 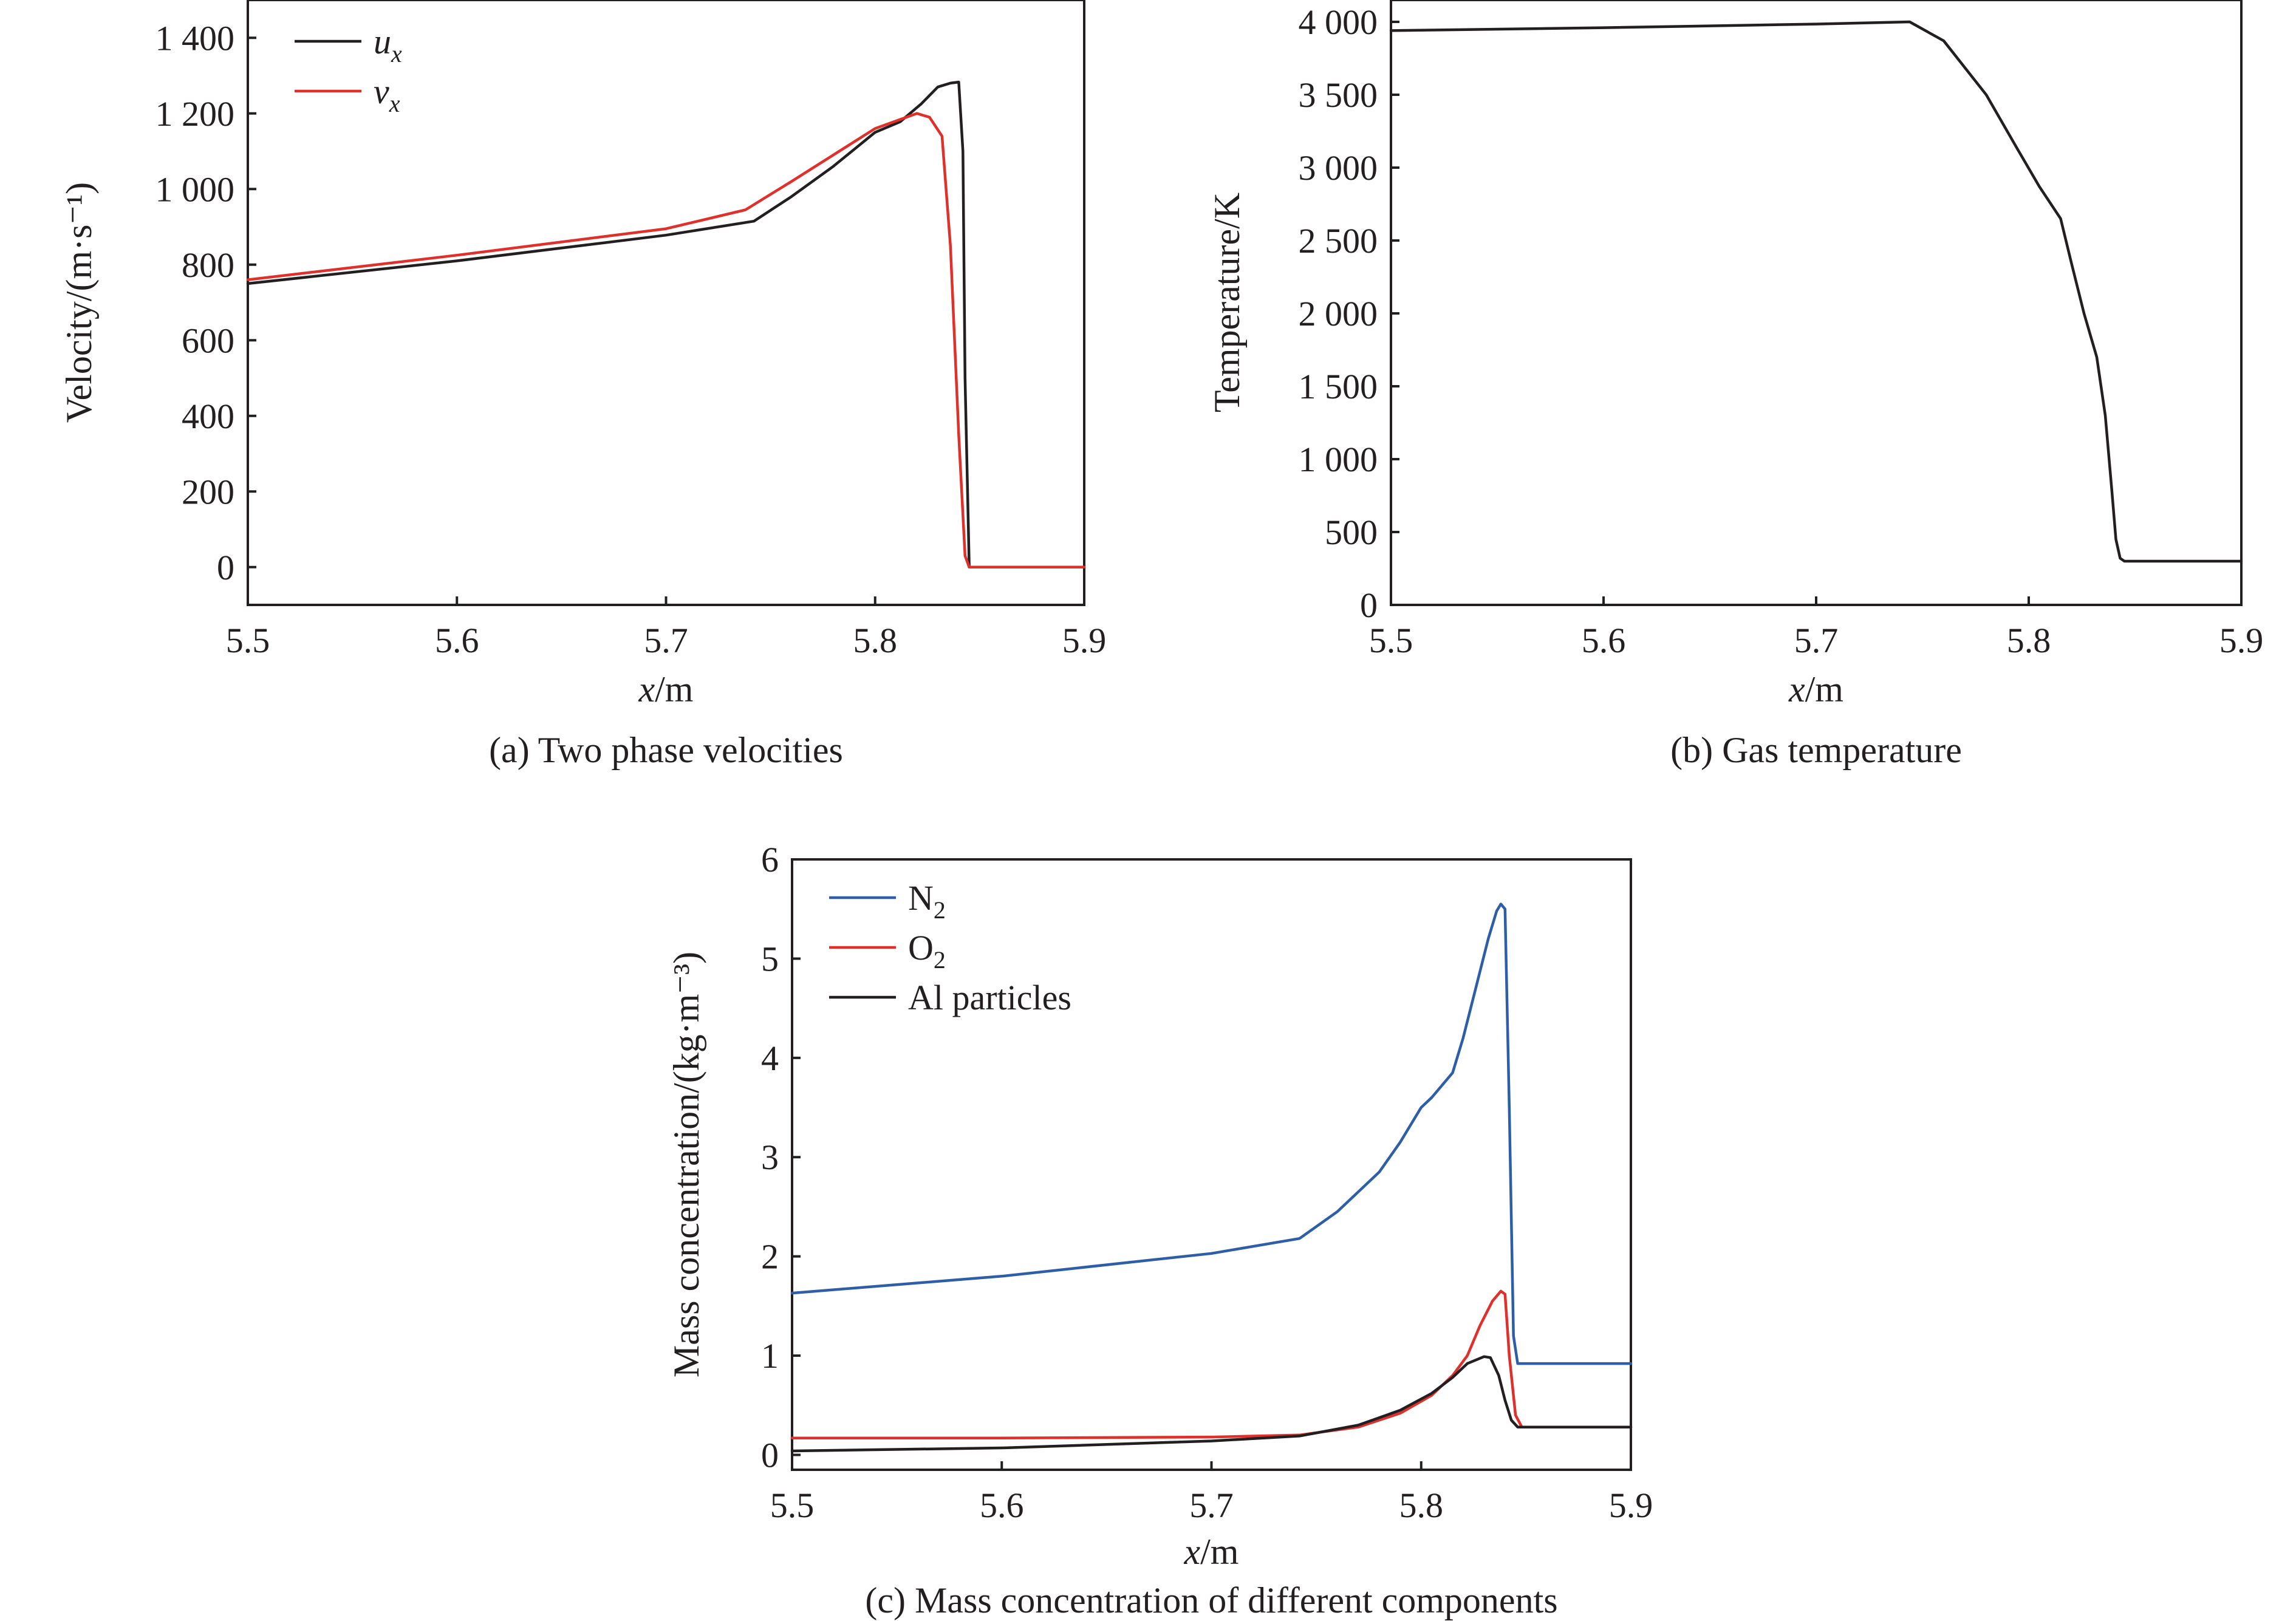 What do you see at coordinates (989, 997) in the screenshot?
I see `legend-label: Al particles` at bounding box center [989, 997].